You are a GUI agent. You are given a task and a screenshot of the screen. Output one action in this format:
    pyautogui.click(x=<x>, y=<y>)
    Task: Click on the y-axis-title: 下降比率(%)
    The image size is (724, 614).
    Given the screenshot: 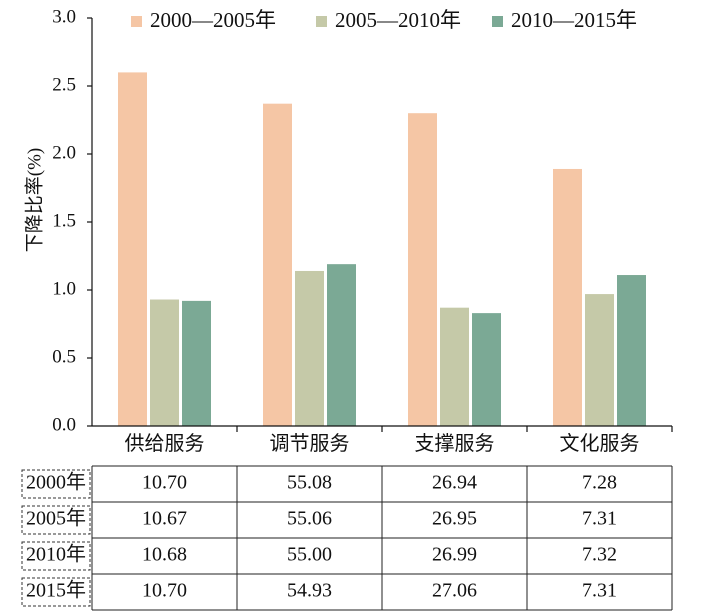 What is the action you would take?
    pyautogui.click(x=34, y=200)
    